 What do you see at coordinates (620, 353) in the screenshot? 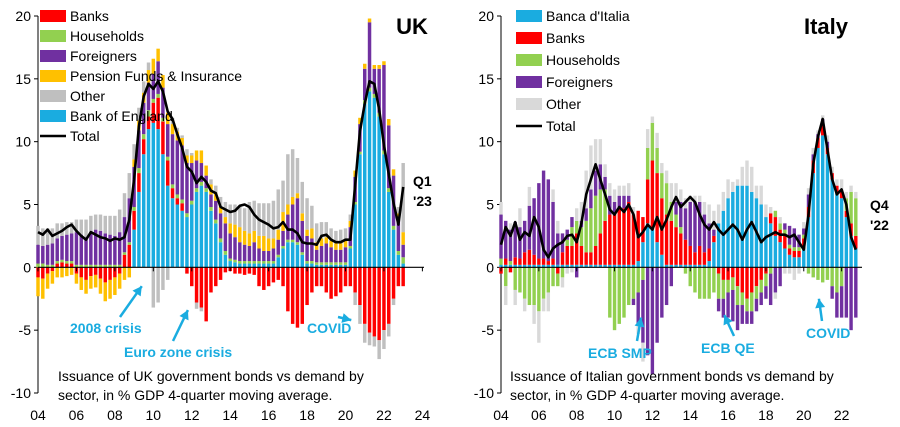
I see `annotation-label: ECB SMP` at bounding box center [620, 353].